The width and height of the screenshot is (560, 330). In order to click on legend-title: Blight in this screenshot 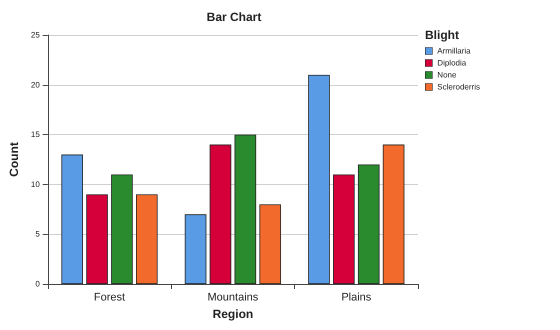, I will do `click(442, 35)`.